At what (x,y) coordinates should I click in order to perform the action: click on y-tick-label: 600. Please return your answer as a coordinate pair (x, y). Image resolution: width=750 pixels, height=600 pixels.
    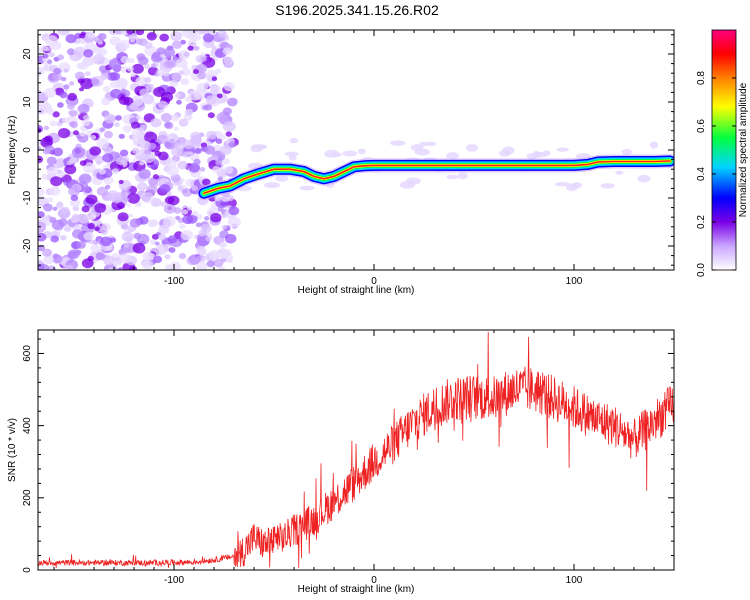
    Looking at the image, I should click on (27, 353).